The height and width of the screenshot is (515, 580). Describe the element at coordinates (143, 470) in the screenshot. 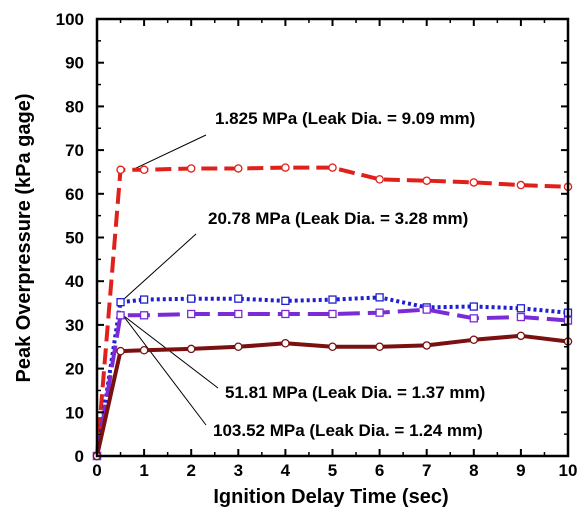

I see `x-tick-label: 1` at that location.